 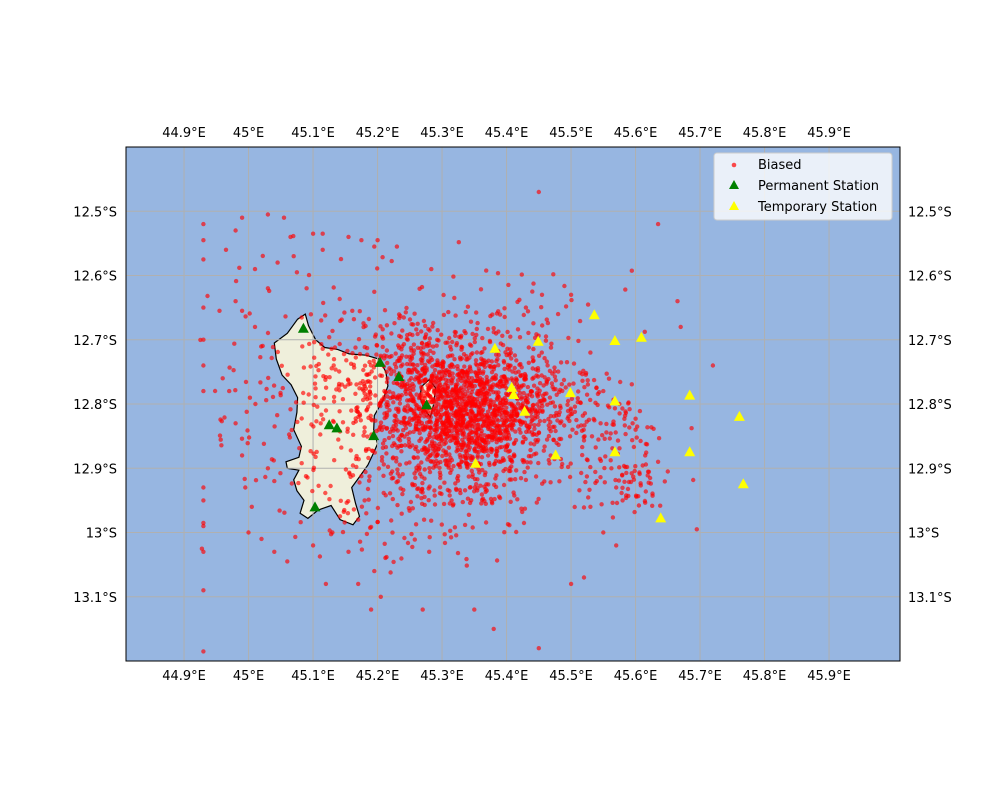 I want to click on temporary-station-marker, so click(x=495, y=347).